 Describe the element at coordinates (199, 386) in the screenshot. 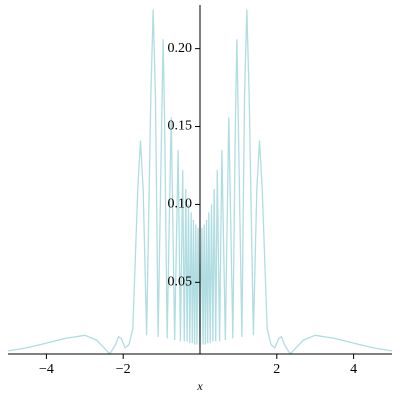

I see `x-axis-label: x` at that location.